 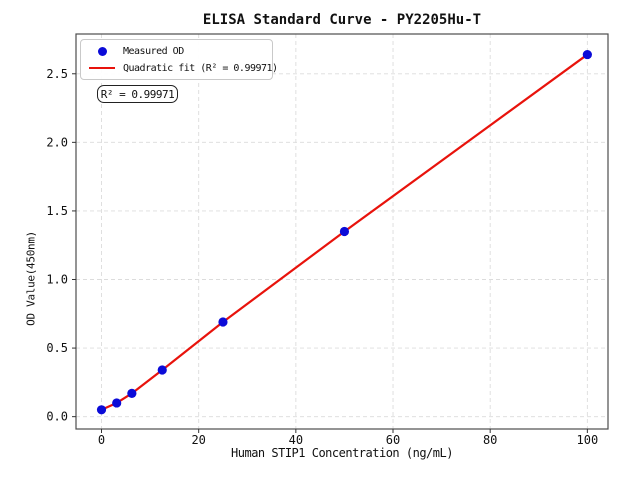 What do you see at coordinates (153, 51) in the screenshot?
I see `legend-label-measured-od: Measured OD` at bounding box center [153, 51].